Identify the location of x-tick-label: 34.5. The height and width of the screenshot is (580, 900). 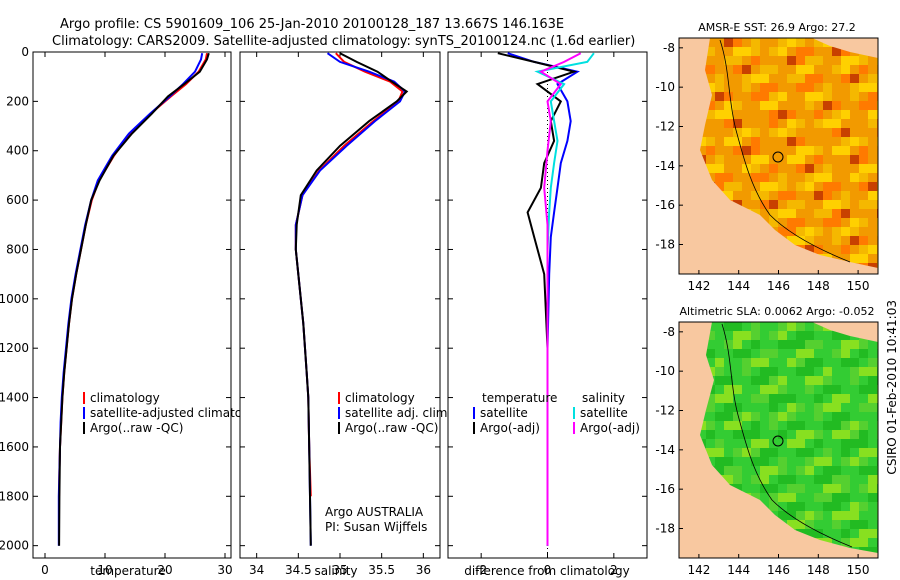
(298, 570).